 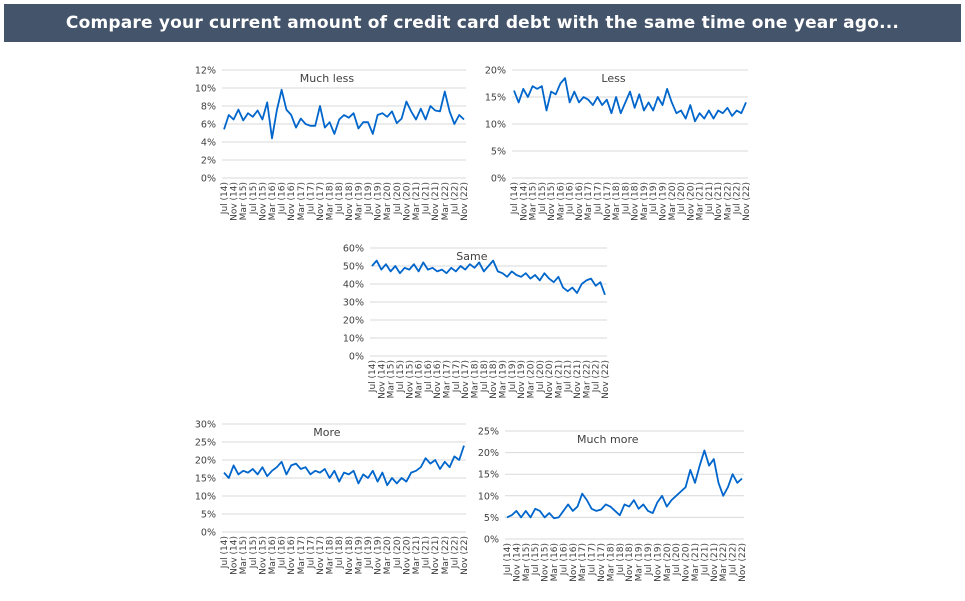 What do you see at coordinates (353, 267) in the screenshot?
I see `y-tick-label: 50%` at bounding box center [353, 267].